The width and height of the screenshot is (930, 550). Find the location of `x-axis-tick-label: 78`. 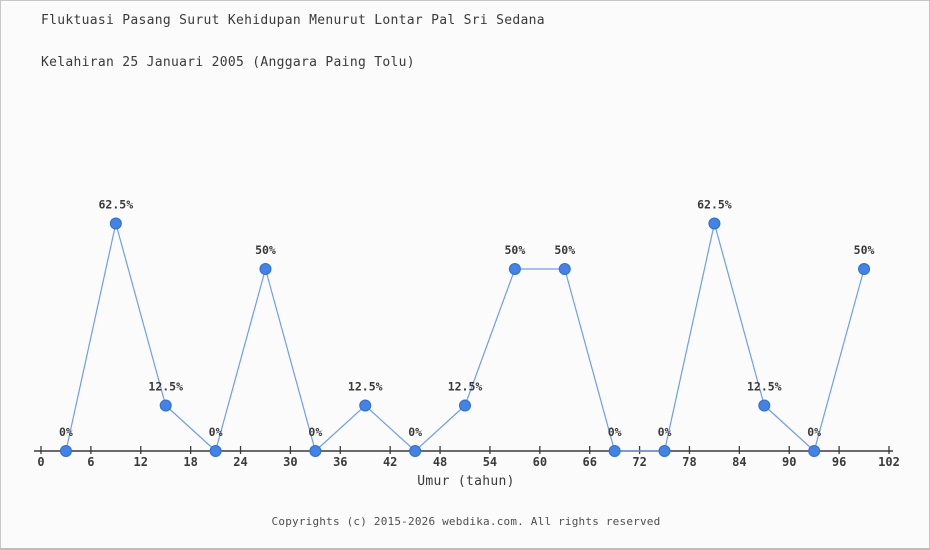

x-axis-tick-label: 78 is located at coordinates (689, 462).